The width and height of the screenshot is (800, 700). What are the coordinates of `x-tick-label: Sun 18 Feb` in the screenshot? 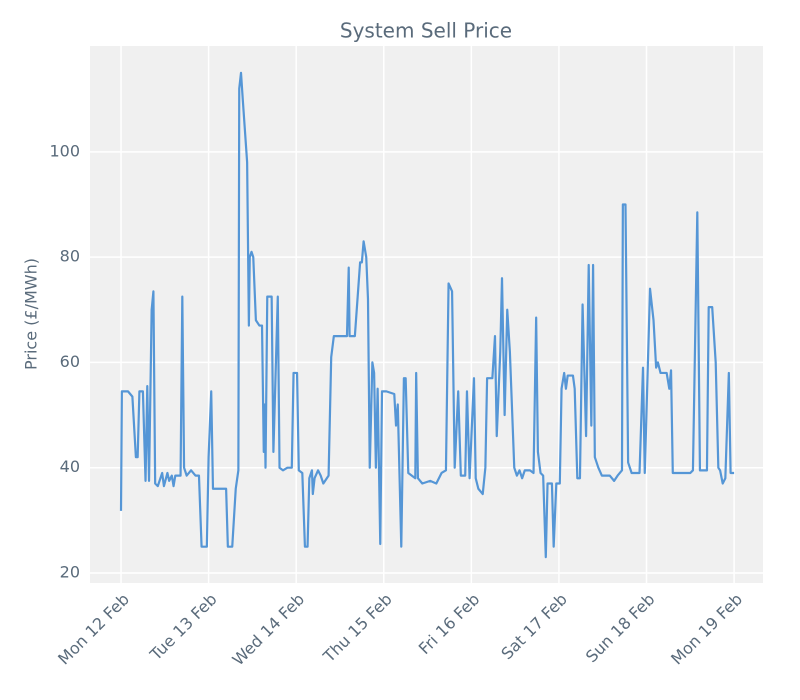 It's located at (620, 628).